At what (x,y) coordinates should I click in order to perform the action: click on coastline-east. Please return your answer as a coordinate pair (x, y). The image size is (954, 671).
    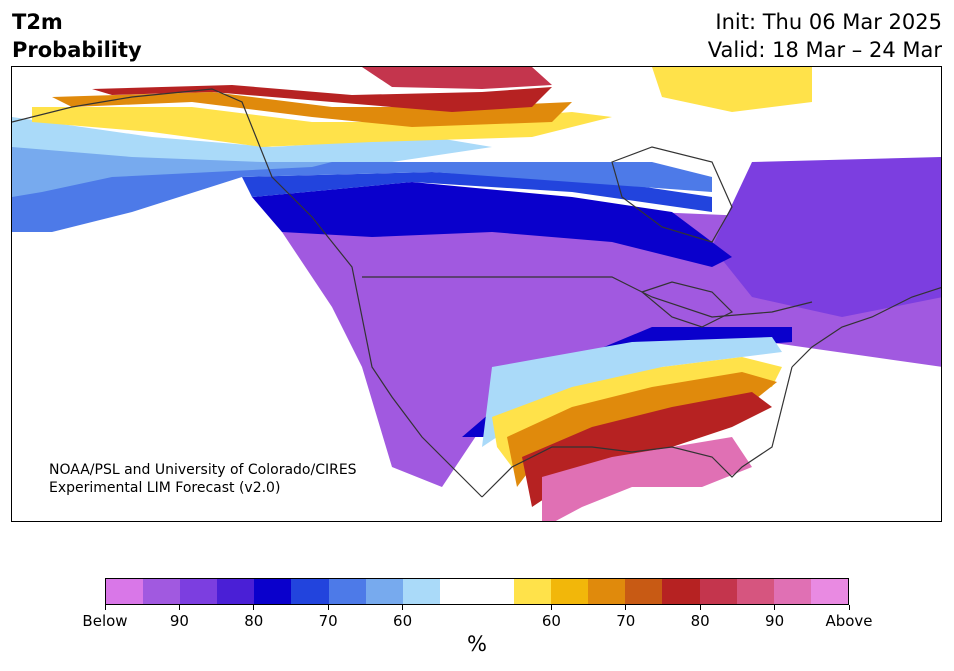
    Looking at the image, I should click on (866, 327).